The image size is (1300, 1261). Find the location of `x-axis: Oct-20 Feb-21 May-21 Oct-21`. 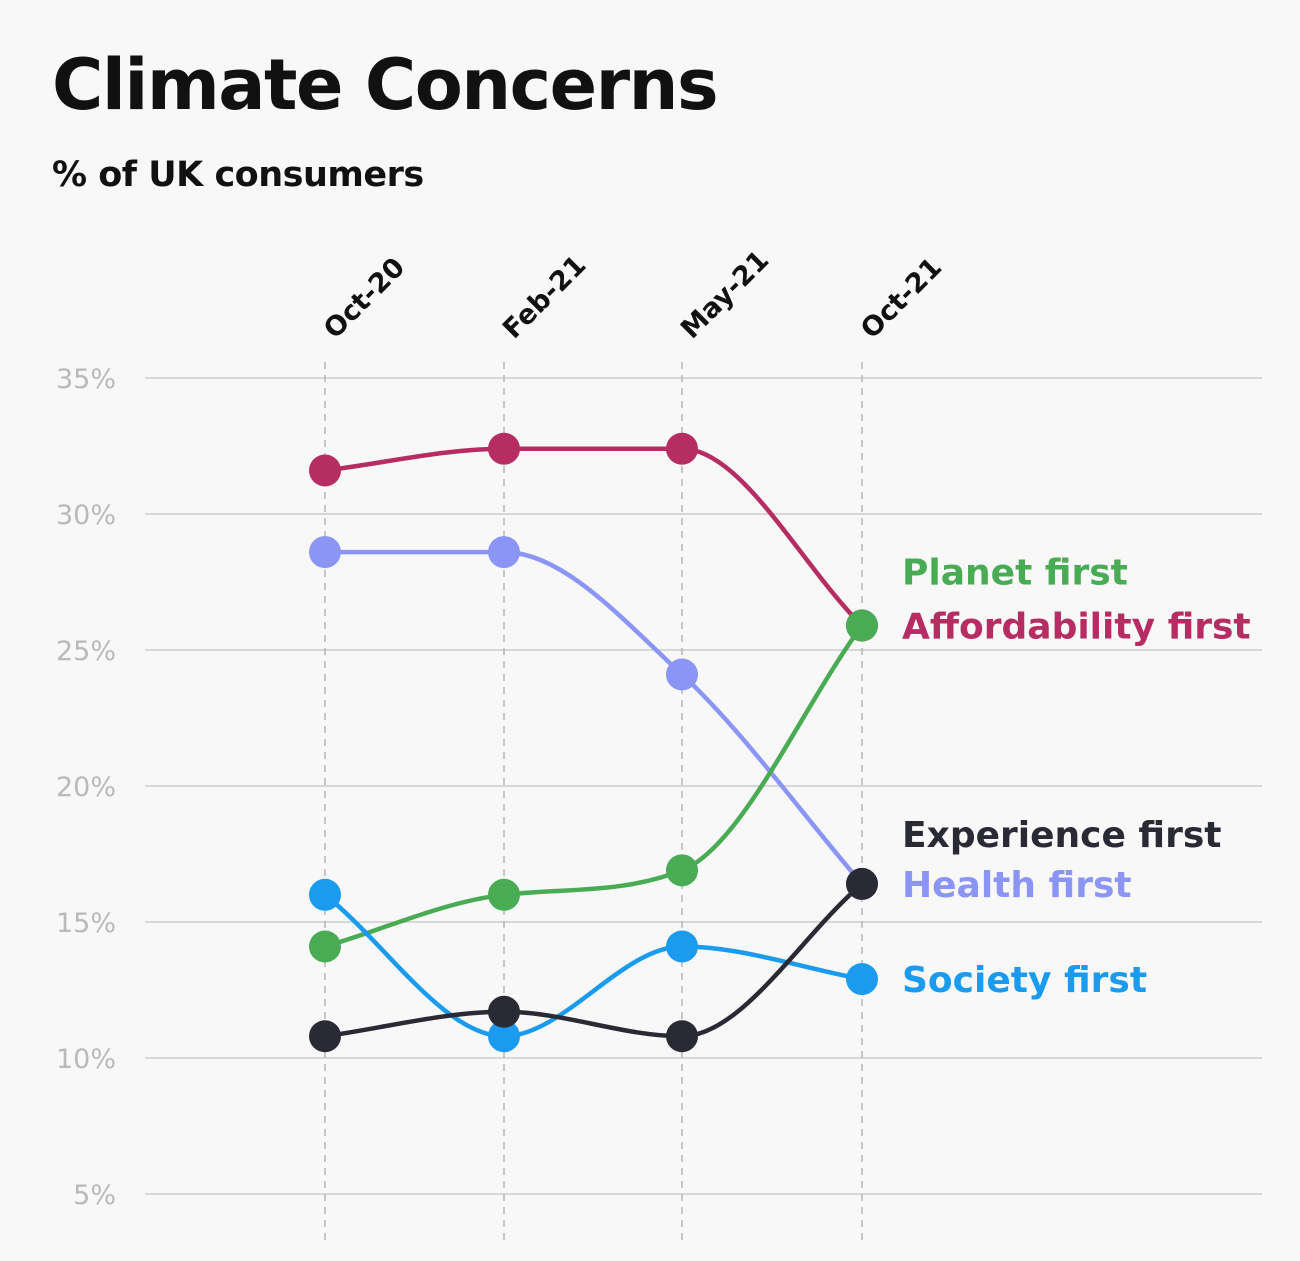

x-axis: Oct-20 Feb-21 May-21 Oct-21 is located at coordinates (633, 295).